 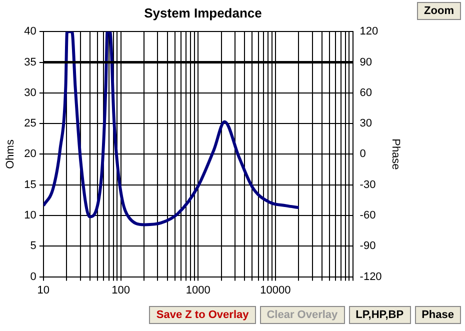 I want to click on x-tick-label: 10000, so click(x=275, y=290).